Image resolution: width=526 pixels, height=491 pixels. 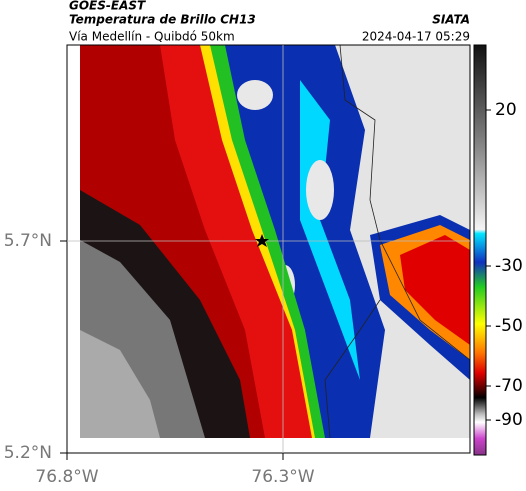 What do you see at coordinates (66, 477) in the screenshot?
I see `lon-tick-label: 76.8°W` at bounding box center [66, 477].